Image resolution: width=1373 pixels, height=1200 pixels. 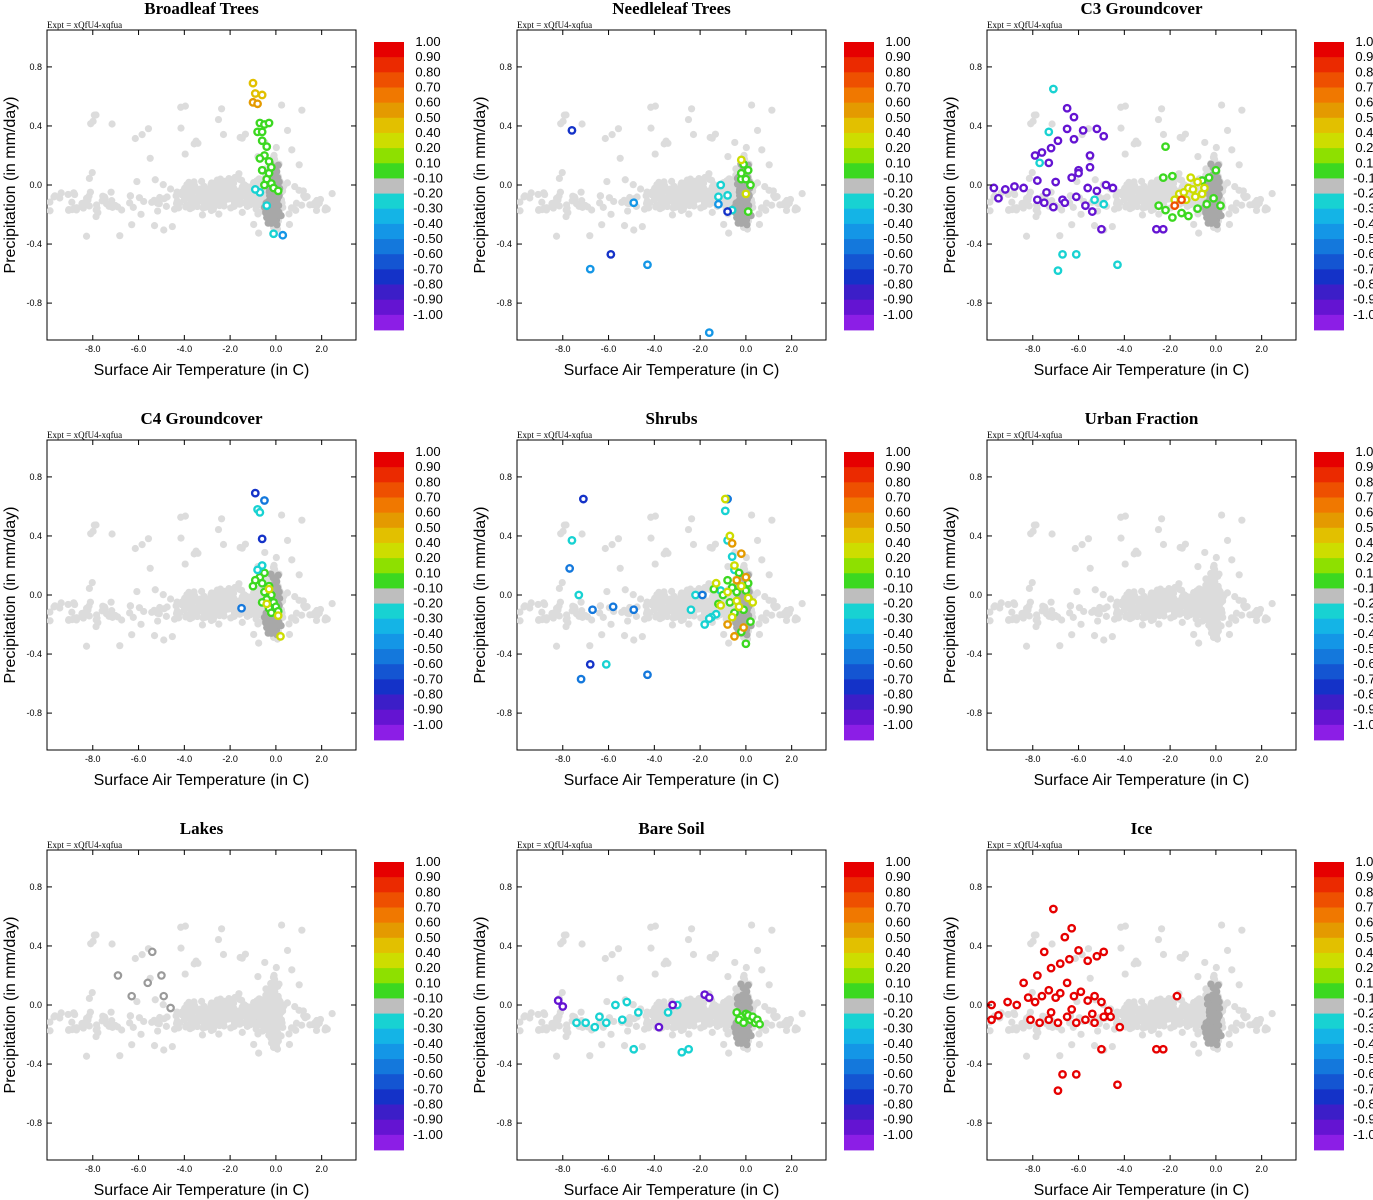 What do you see at coordinates (427, 572) in the screenshot?
I see `colorbar-label: 0.10` at bounding box center [427, 572].